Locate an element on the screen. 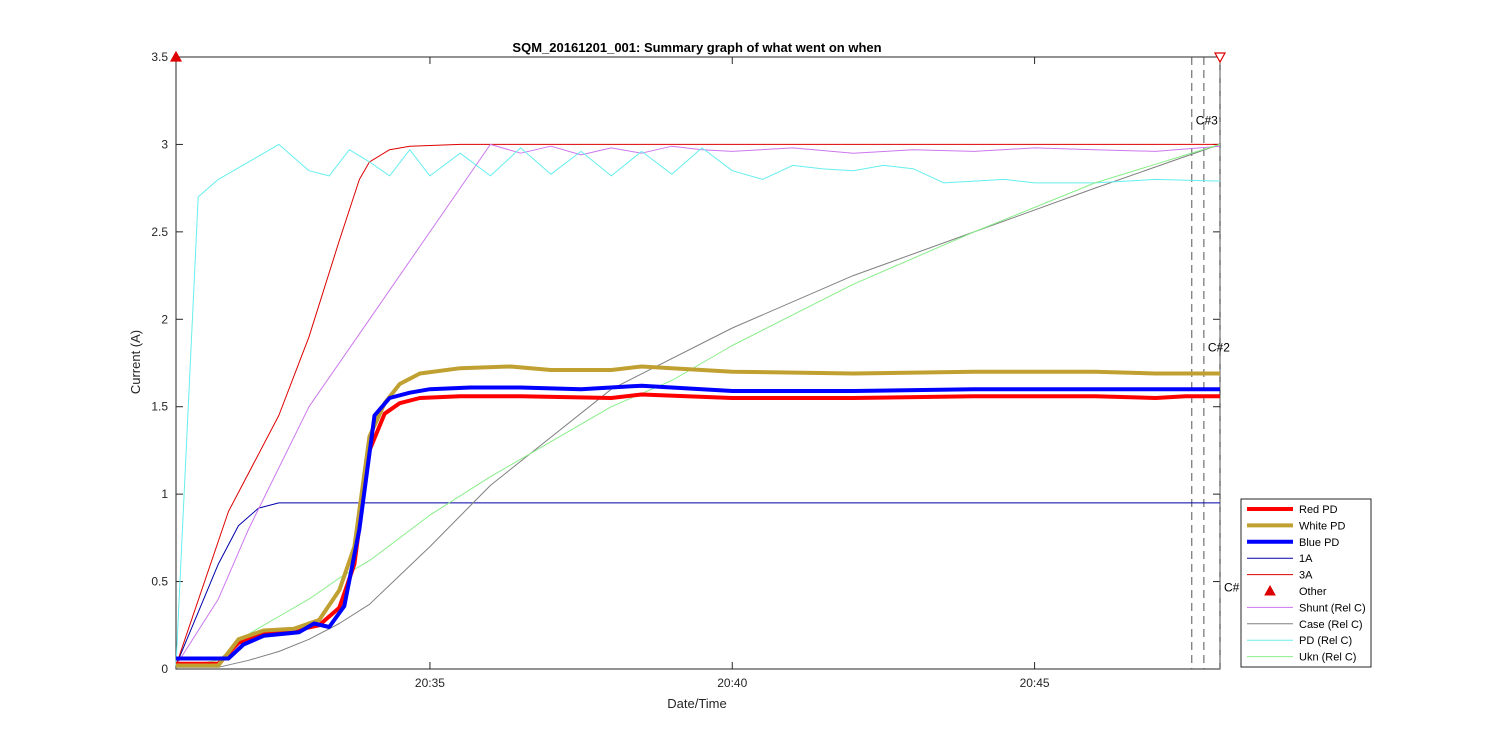 The image size is (1500, 750). event-annotation: C# is located at coordinates (1232, 587).